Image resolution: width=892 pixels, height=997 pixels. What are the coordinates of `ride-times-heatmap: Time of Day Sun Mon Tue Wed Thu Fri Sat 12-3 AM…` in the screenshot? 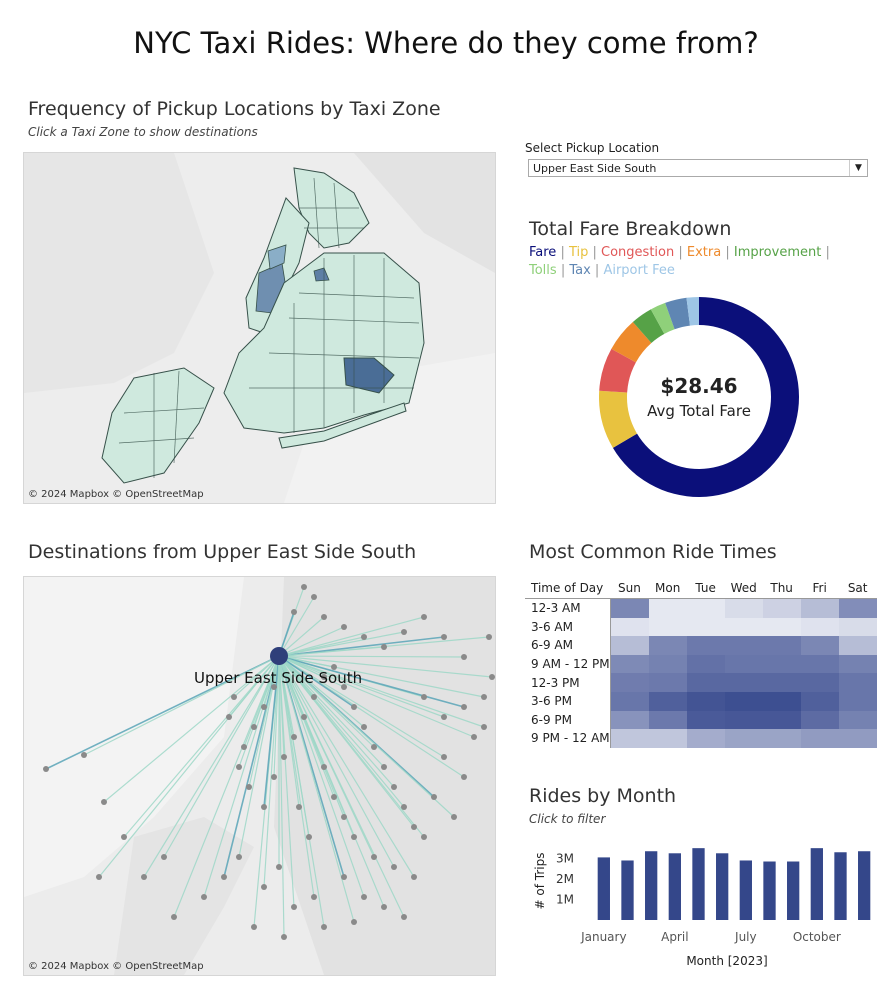 It's located at (701, 663).